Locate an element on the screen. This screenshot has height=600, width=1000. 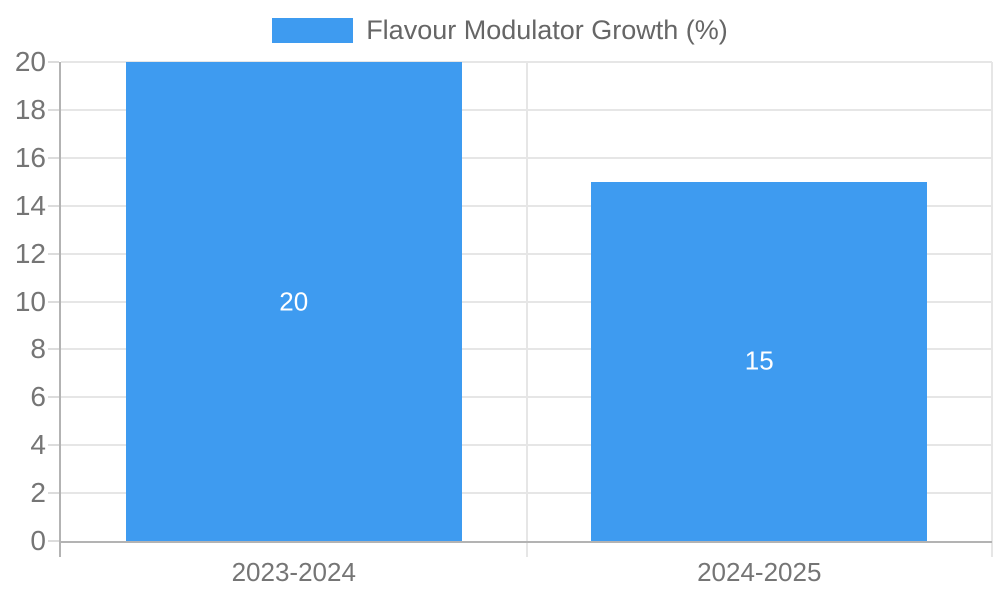
legend-swatch is located at coordinates (313, 30).